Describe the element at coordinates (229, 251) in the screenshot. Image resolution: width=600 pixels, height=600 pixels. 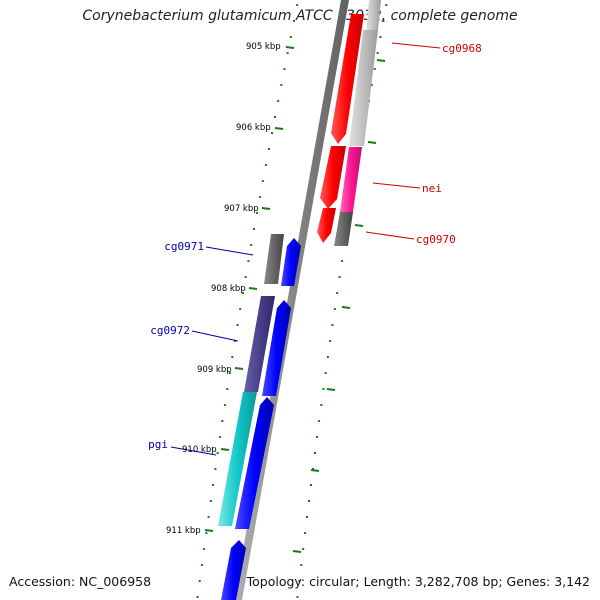
I see `label-line-cg0971` at that location.